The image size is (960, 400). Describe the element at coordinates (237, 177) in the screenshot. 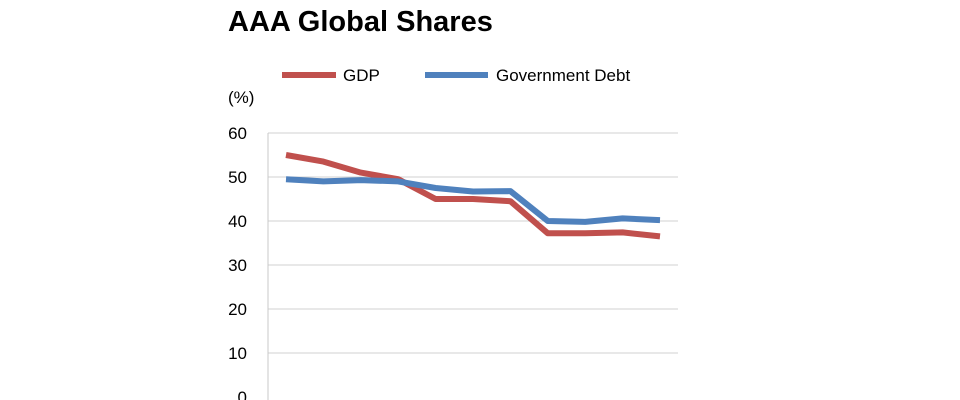

I see `y-tick-label: 50` at that location.